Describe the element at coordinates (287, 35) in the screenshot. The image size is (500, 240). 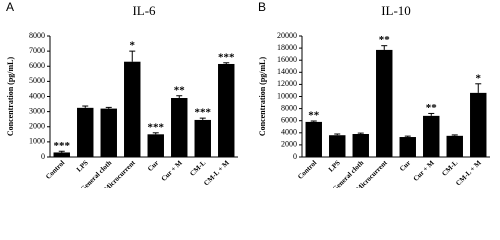
I see `y-tick-label: 20000` at that location.